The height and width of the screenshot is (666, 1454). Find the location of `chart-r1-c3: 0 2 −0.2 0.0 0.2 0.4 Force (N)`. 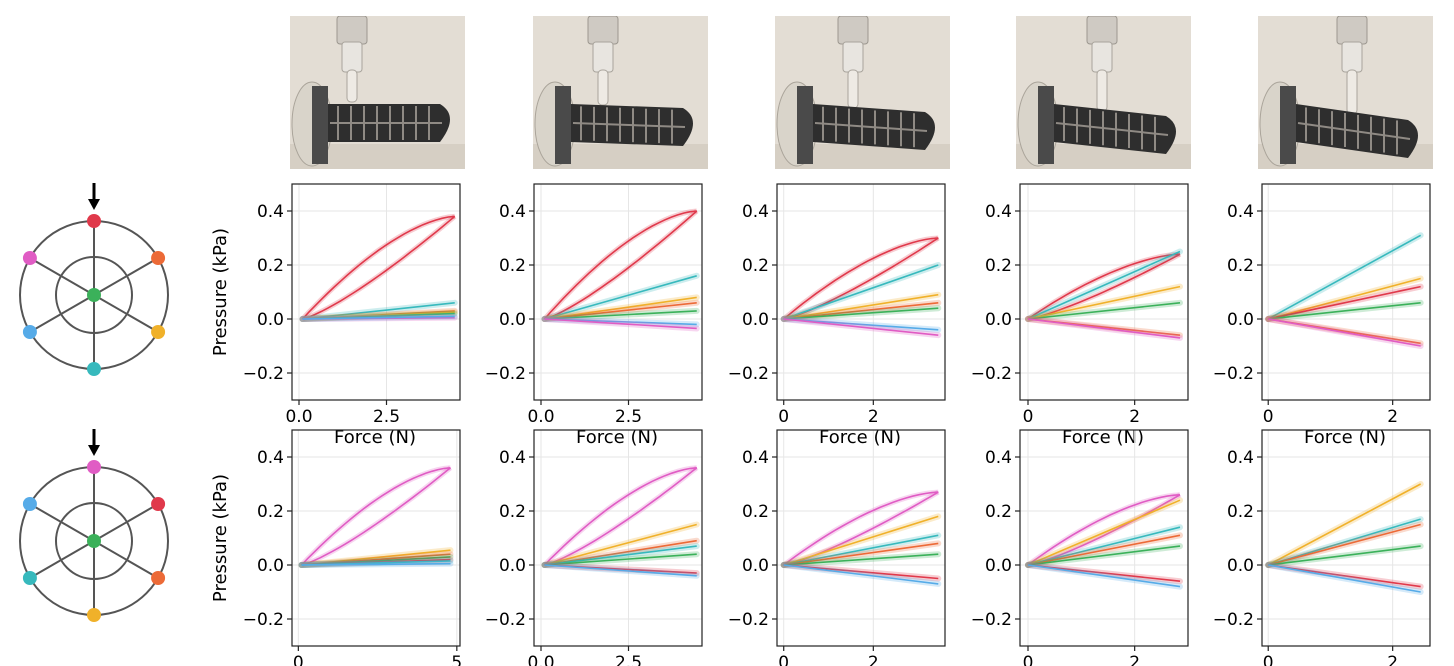

chart-r1-c3: 0 2 −0.2 0.0 0.2 0.4 Force (N) is located at coordinates (837, 315).